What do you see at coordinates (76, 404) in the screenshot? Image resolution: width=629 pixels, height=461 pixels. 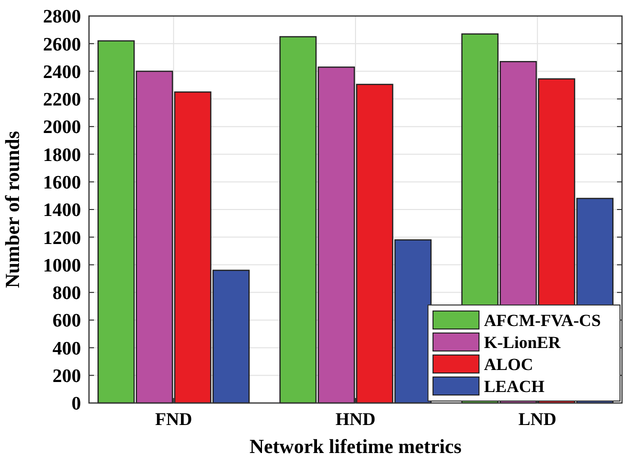 I see `y-tick-label: 0` at bounding box center [76, 404].